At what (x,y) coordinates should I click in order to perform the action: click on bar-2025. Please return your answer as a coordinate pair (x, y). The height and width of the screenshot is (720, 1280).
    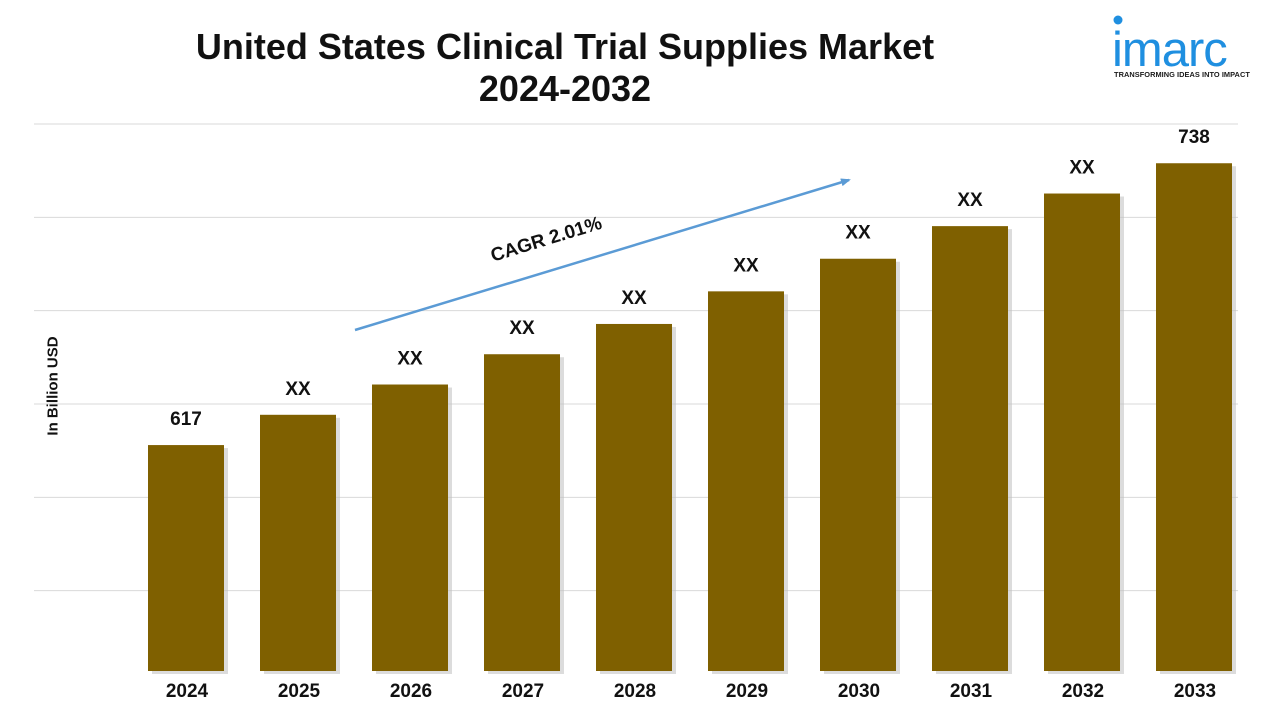
    Looking at the image, I should click on (298, 542).